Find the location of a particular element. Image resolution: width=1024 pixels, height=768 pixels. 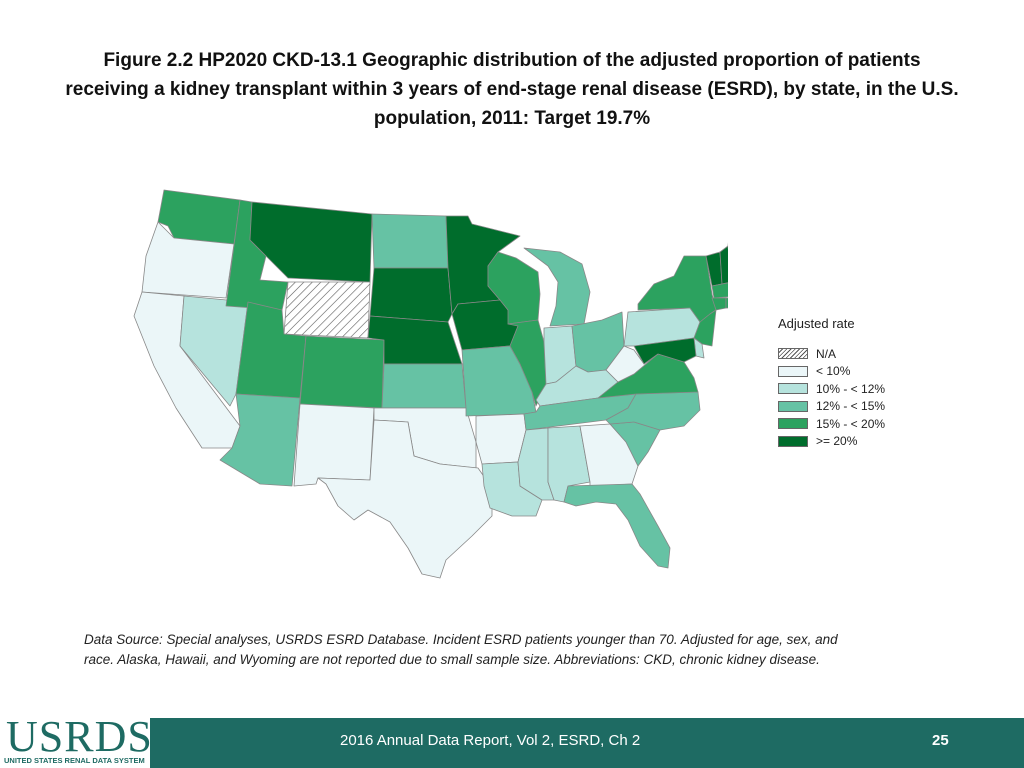

legend-label: >= 20% is located at coordinates (836, 441).